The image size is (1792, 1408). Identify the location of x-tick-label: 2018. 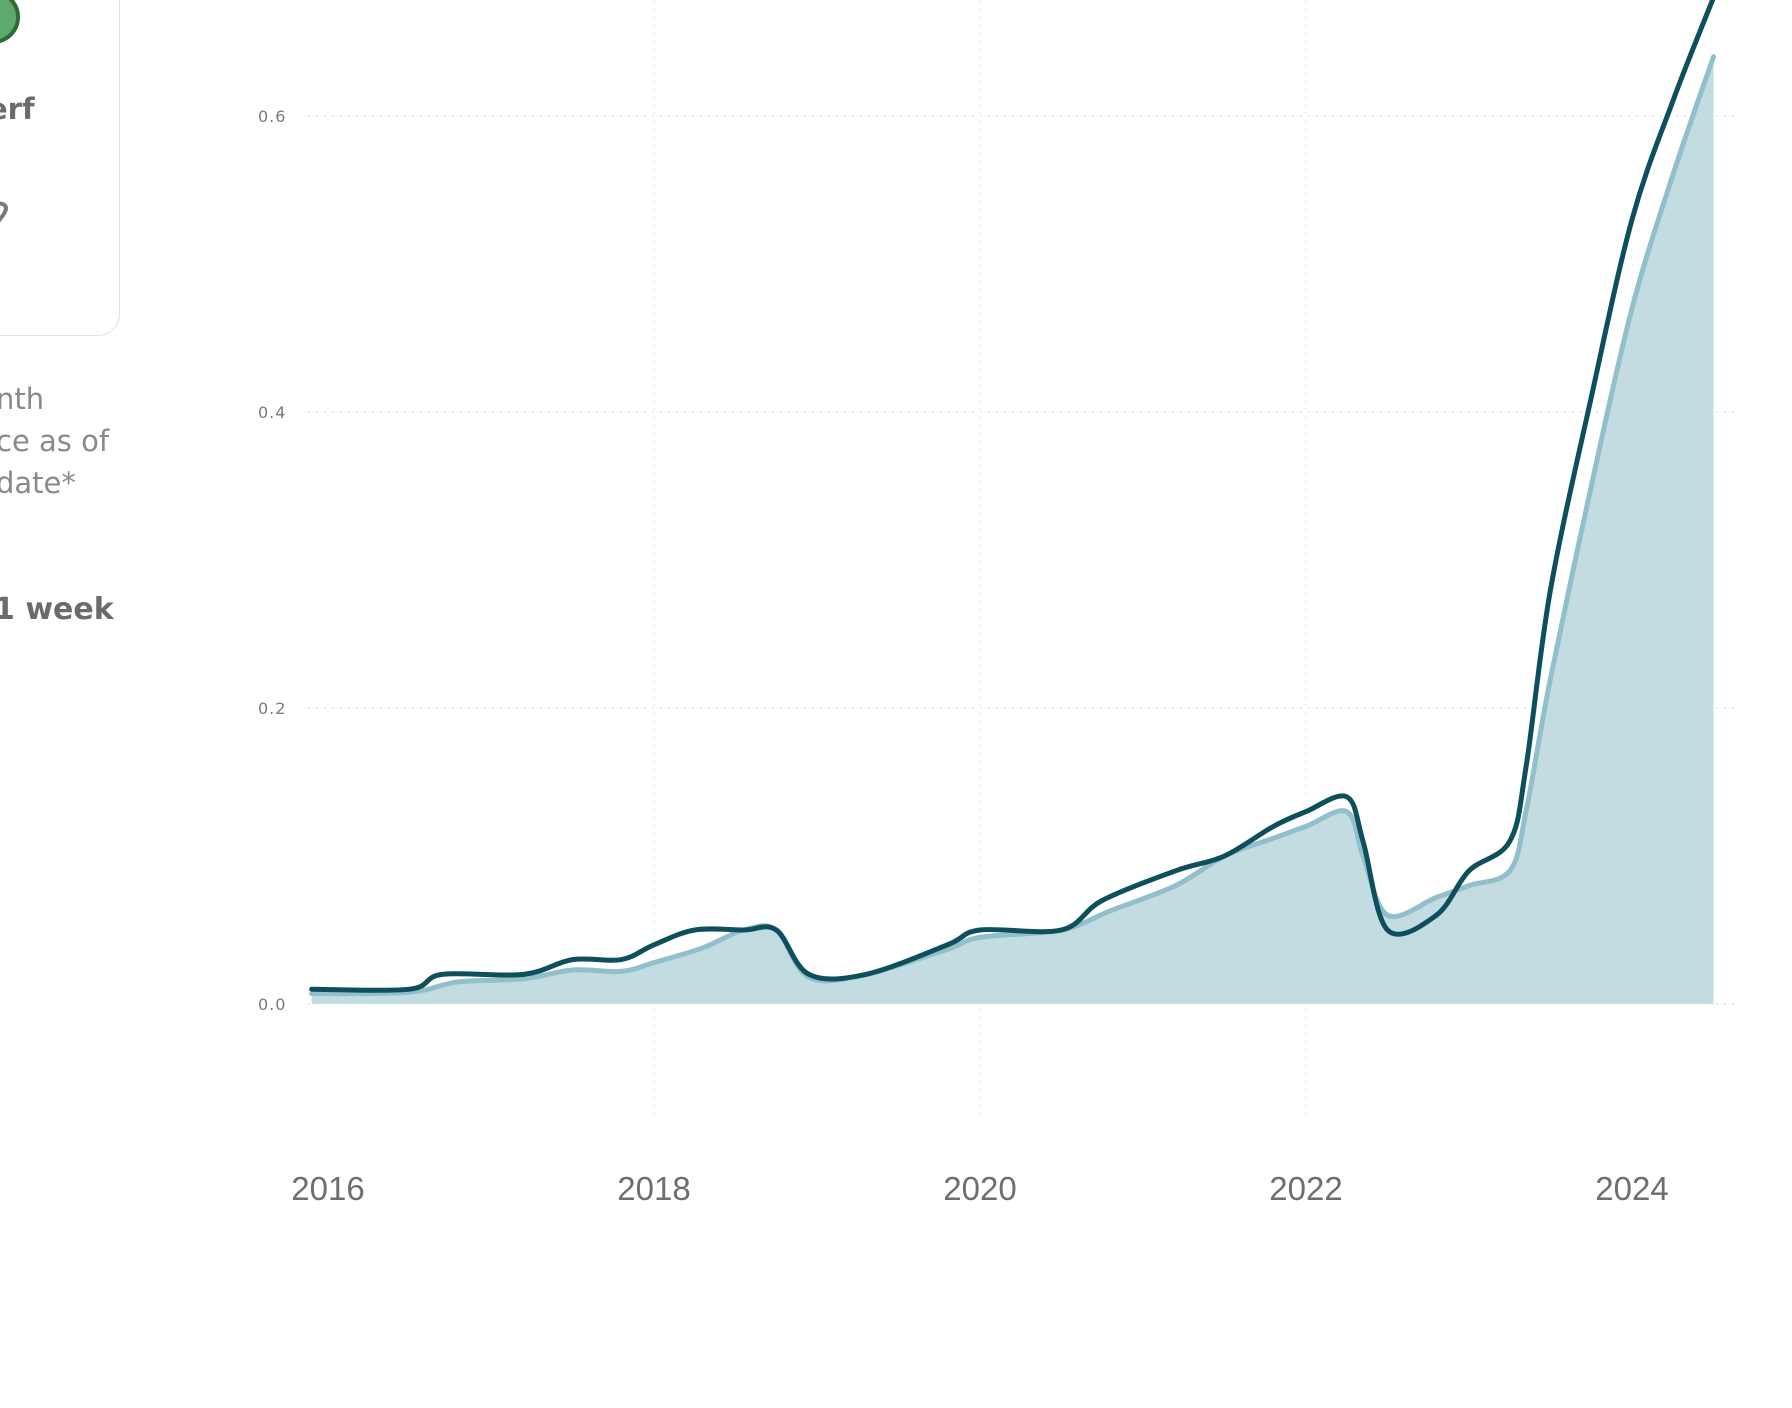
(653, 1188).